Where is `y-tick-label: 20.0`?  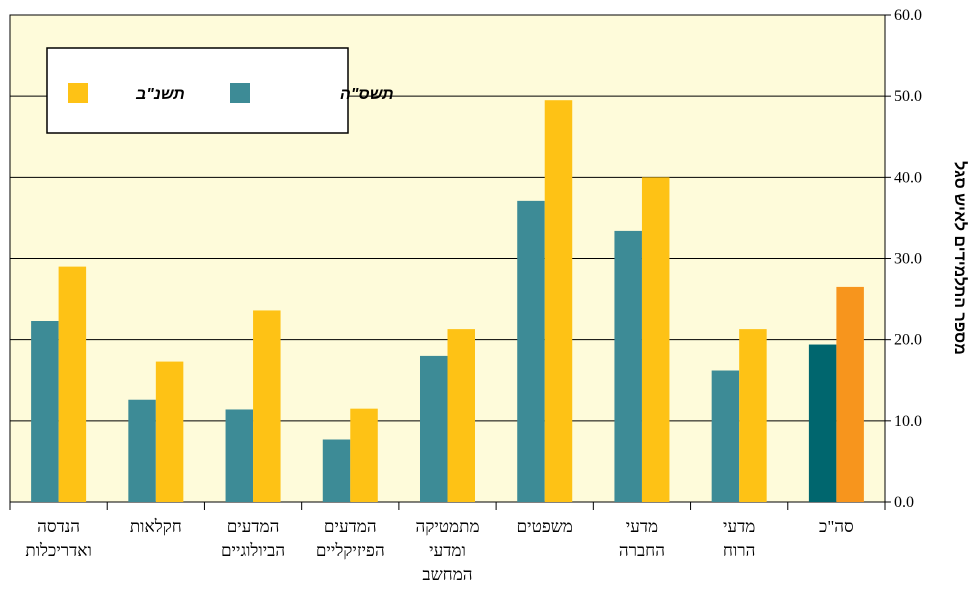
y-tick-label: 20.0 is located at coordinates (908, 340).